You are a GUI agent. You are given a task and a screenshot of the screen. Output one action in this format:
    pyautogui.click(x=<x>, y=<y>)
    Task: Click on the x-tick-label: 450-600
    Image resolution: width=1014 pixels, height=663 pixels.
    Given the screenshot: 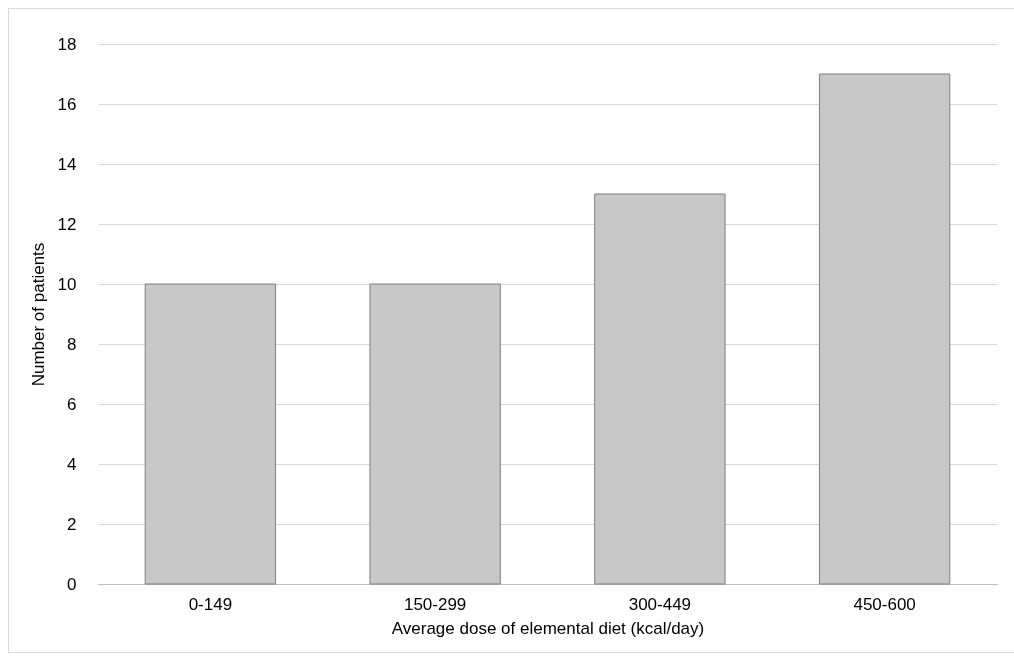 What is the action you would take?
    pyautogui.click(x=884, y=604)
    